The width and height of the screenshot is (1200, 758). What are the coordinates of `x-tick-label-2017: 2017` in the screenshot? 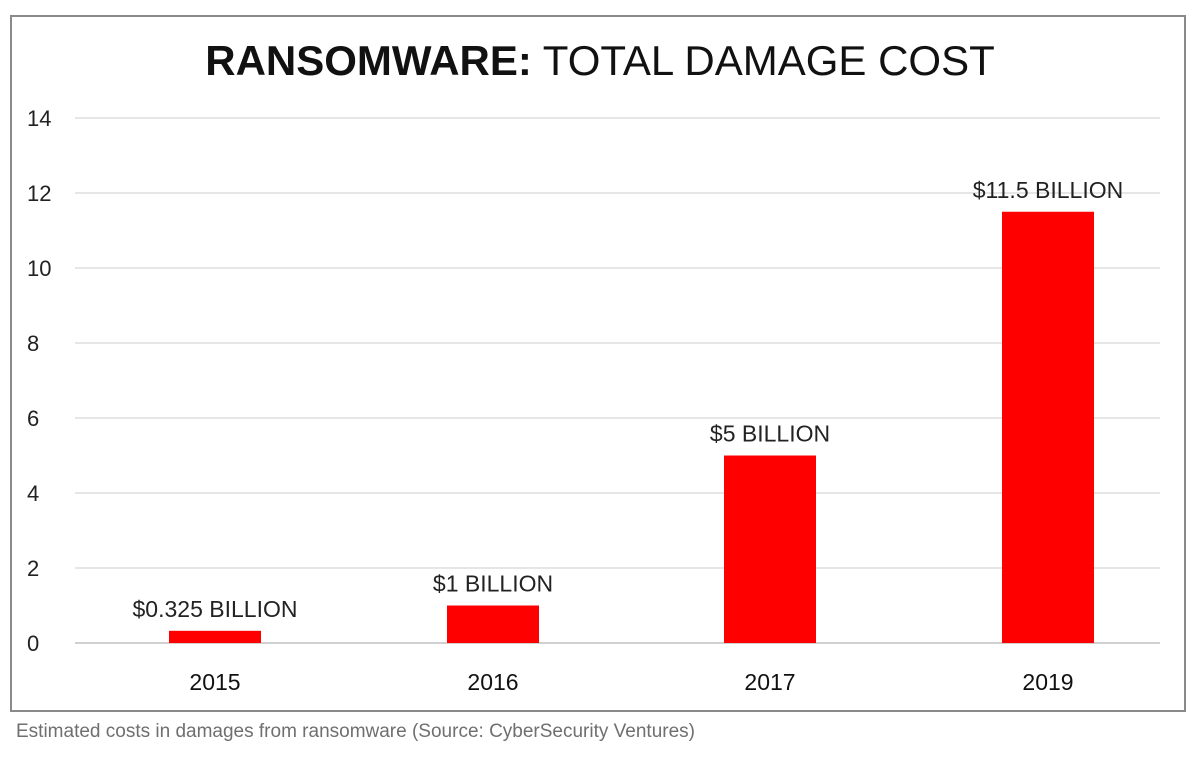 It's located at (769, 682).